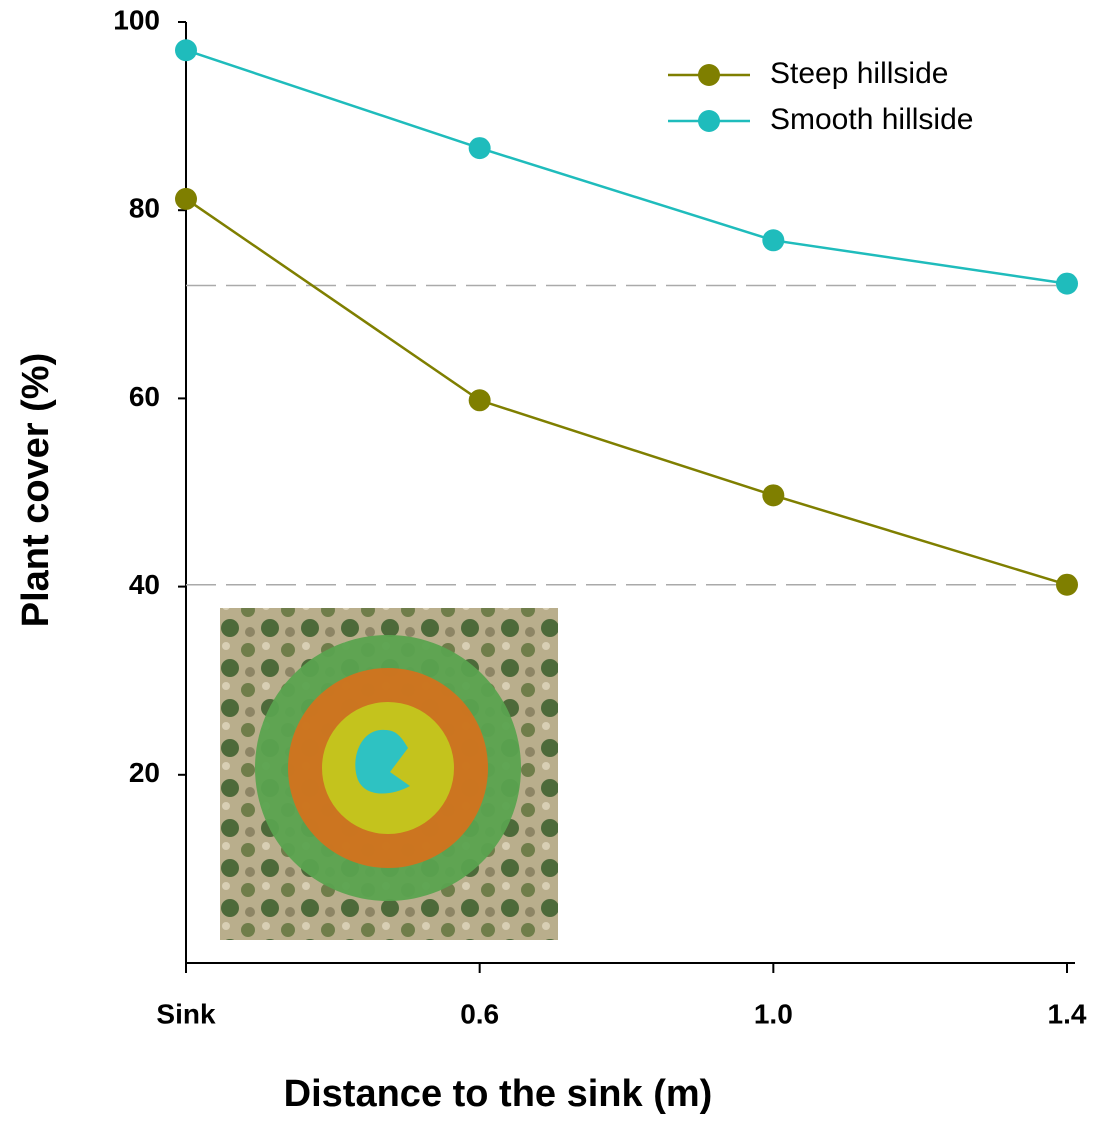  What do you see at coordinates (144, 584) in the screenshot?
I see `y-tick-label: 40` at bounding box center [144, 584].